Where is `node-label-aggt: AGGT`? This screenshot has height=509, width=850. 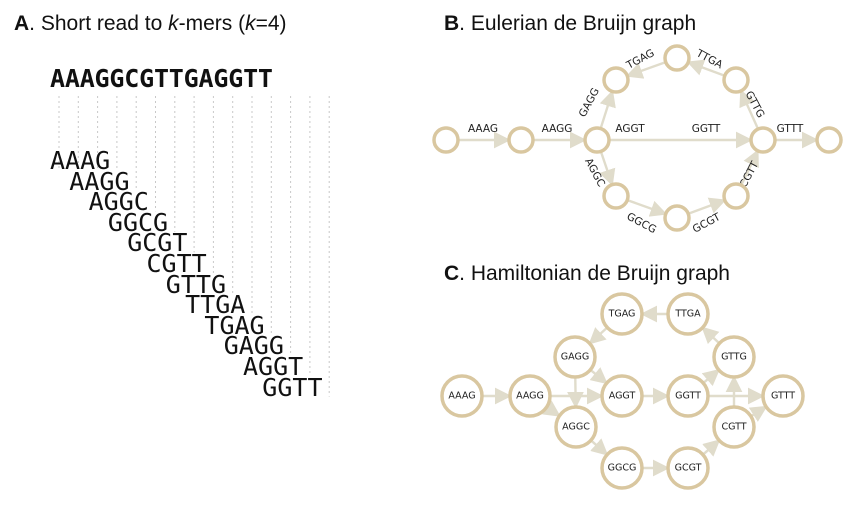
node-label-aggt: AGGT is located at coordinates (622, 396).